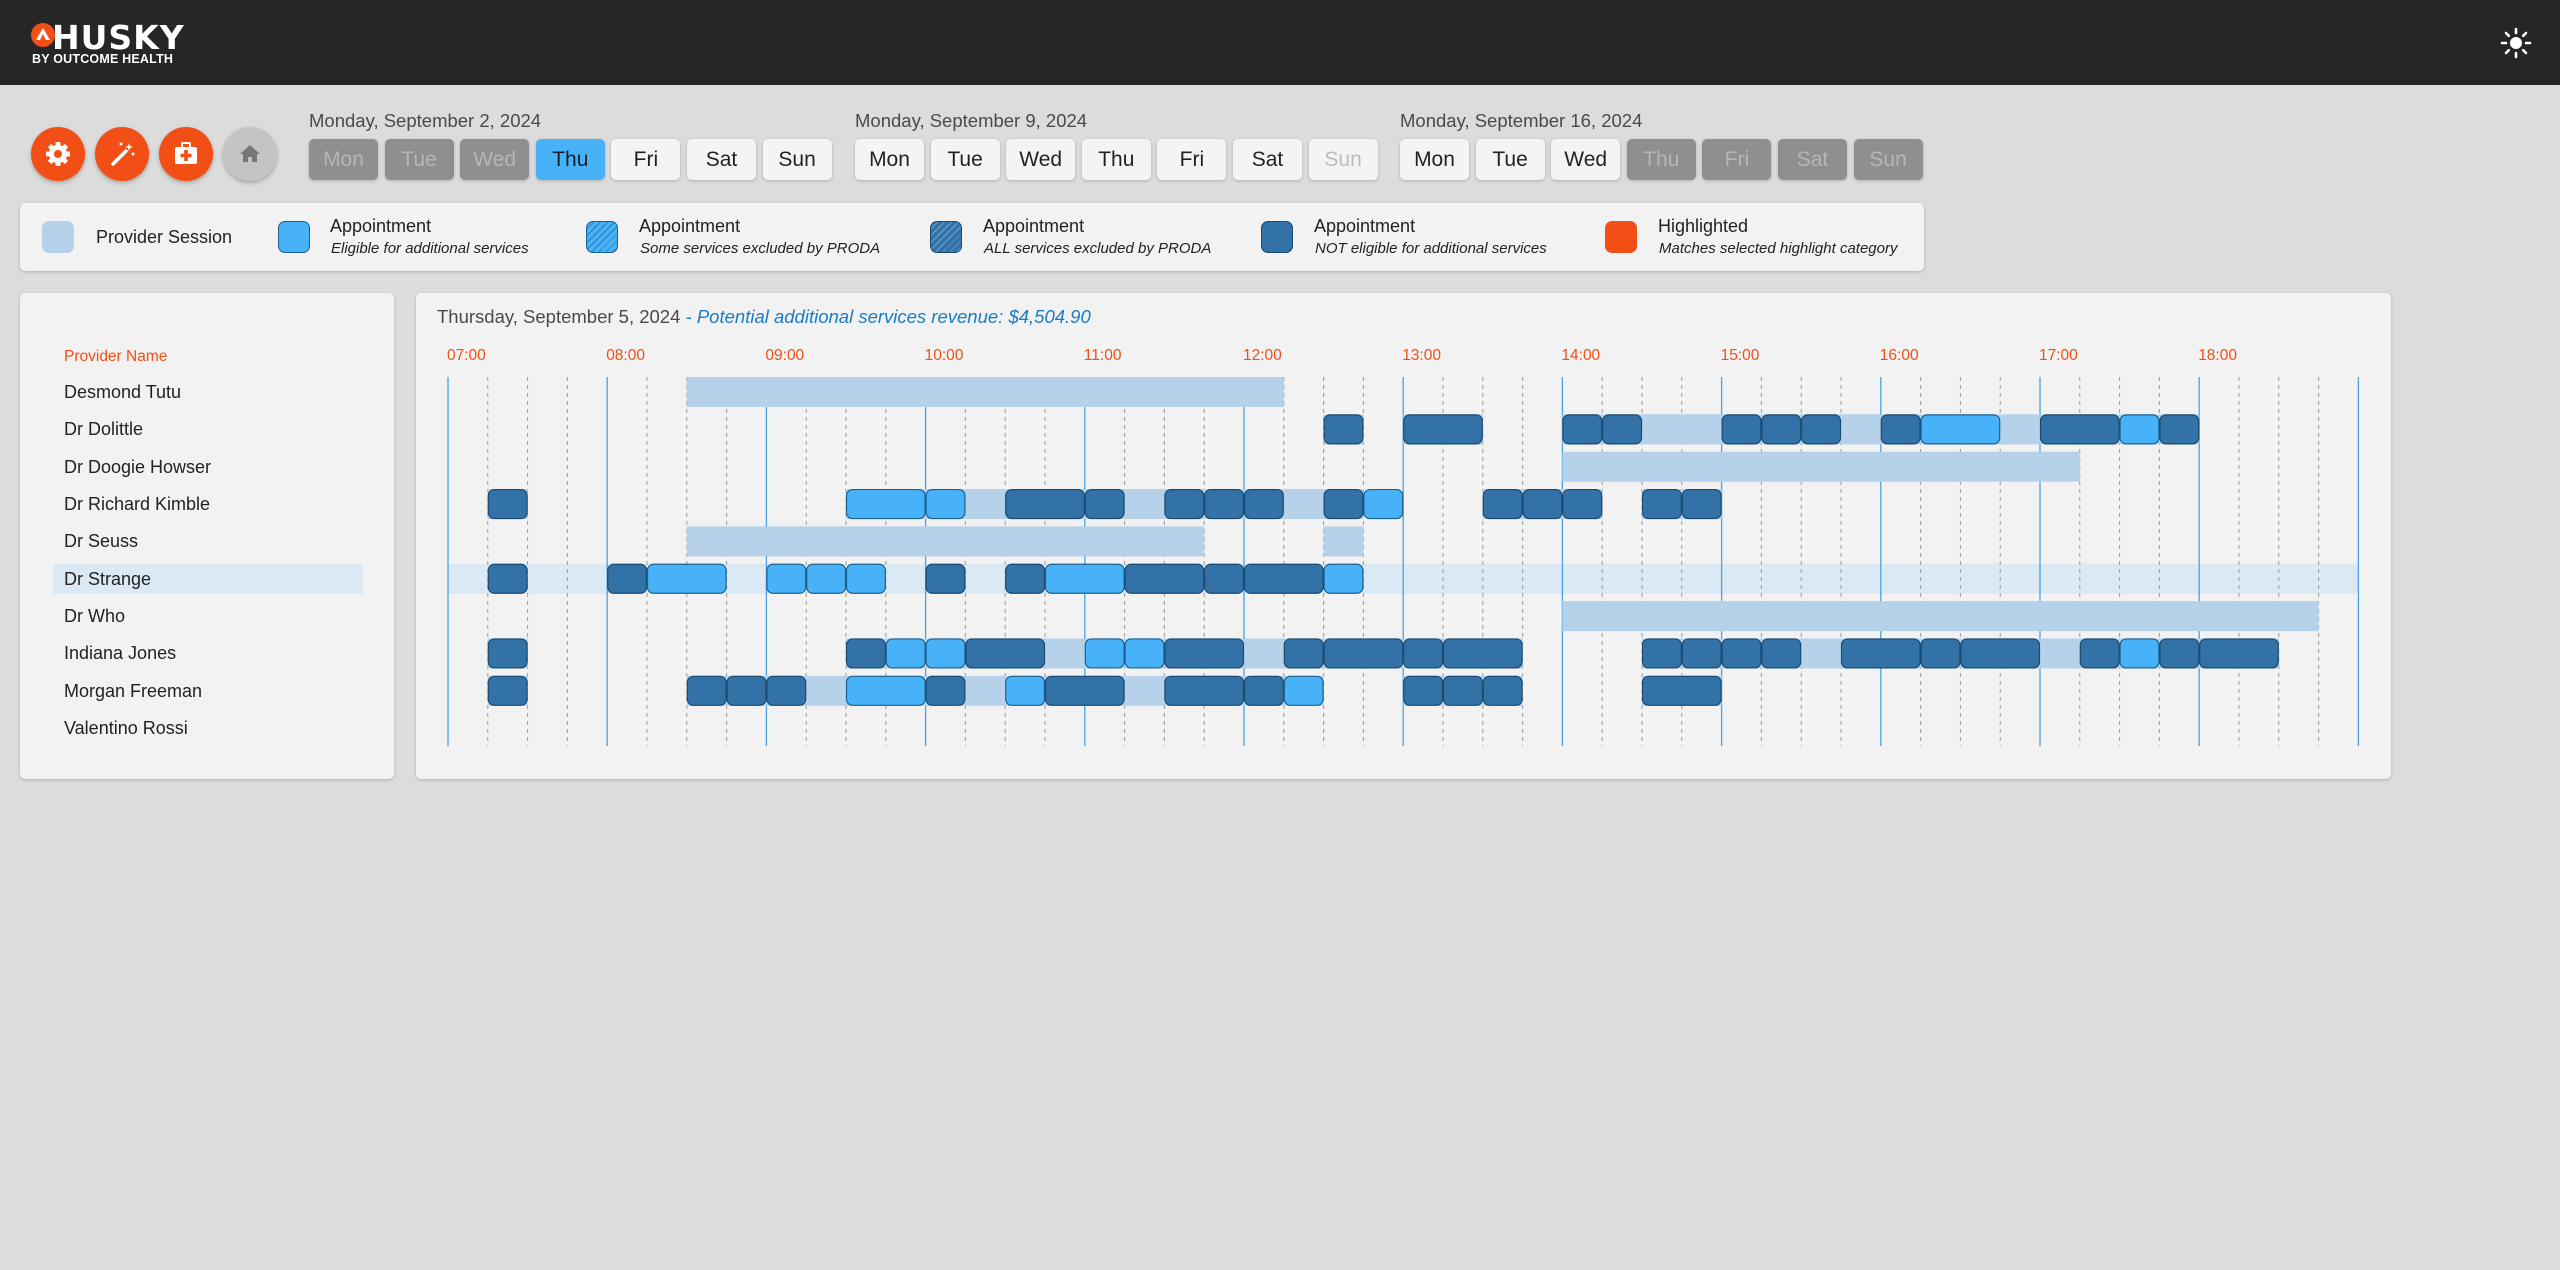 This screenshot has height=1270, width=2560. What do you see at coordinates (2516, 43) in the screenshot?
I see `theme-toggle-button` at bounding box center [2516, 43].